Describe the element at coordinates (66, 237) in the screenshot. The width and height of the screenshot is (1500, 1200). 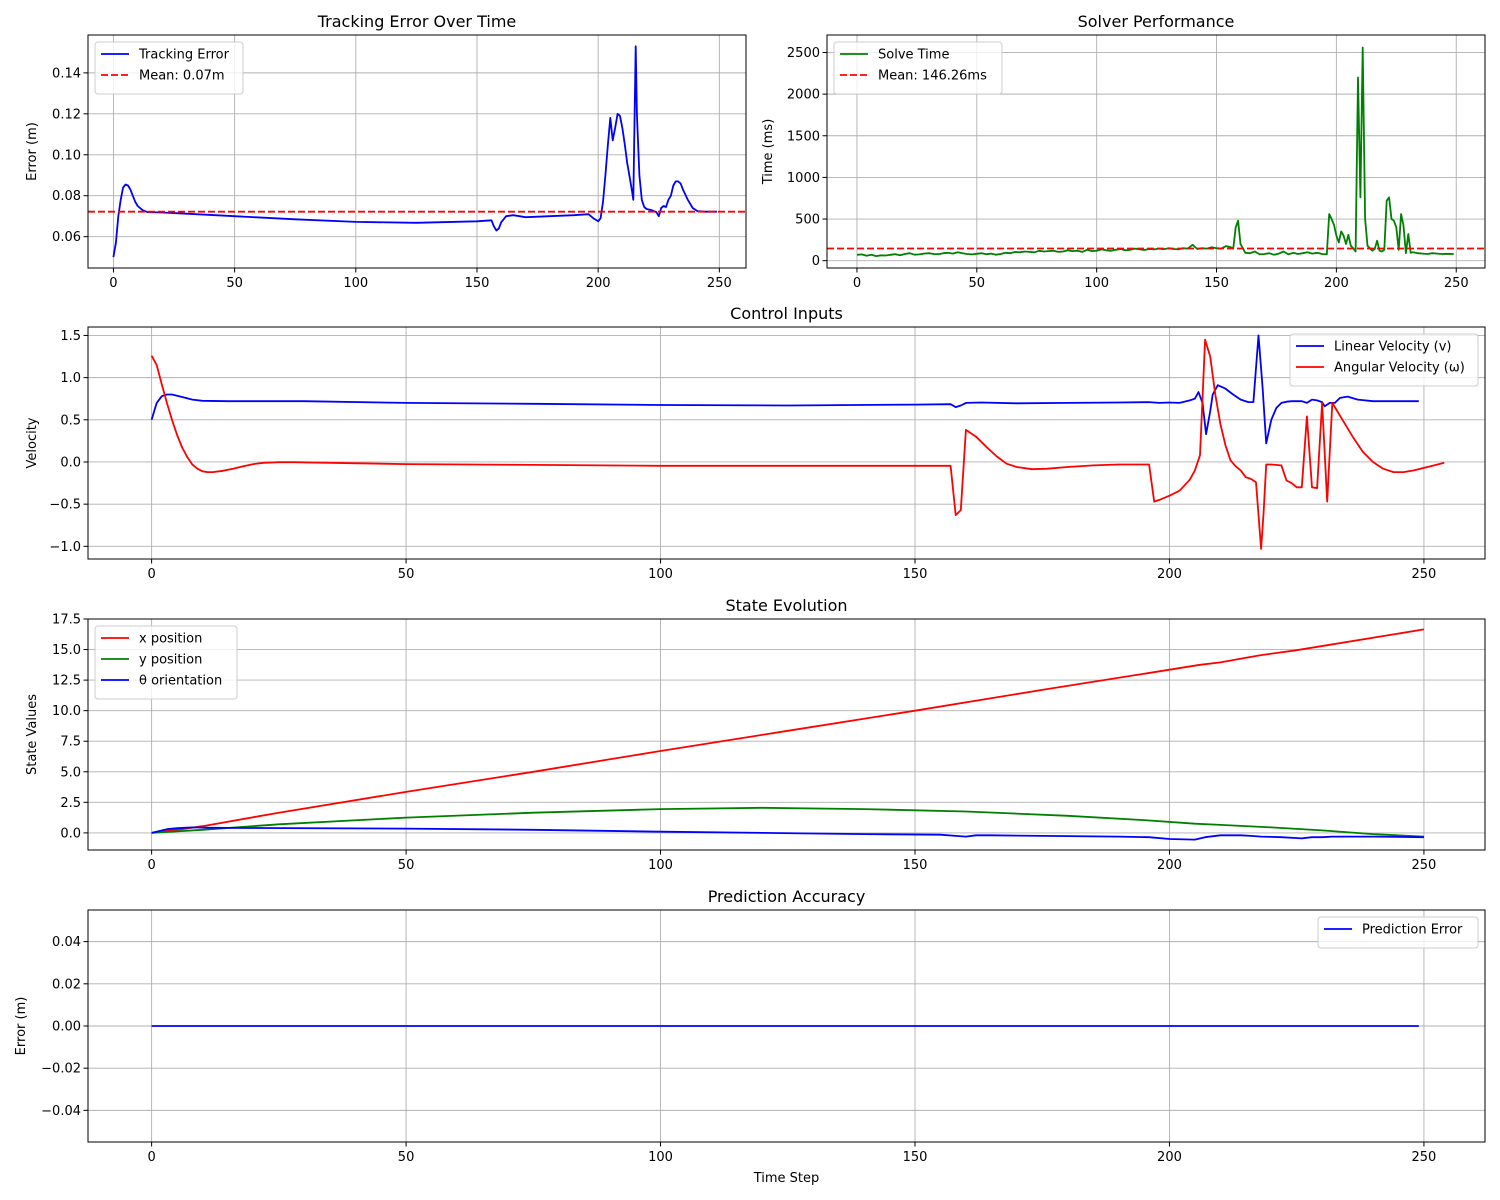
I see `y-tick-label: 0.06` at that location.